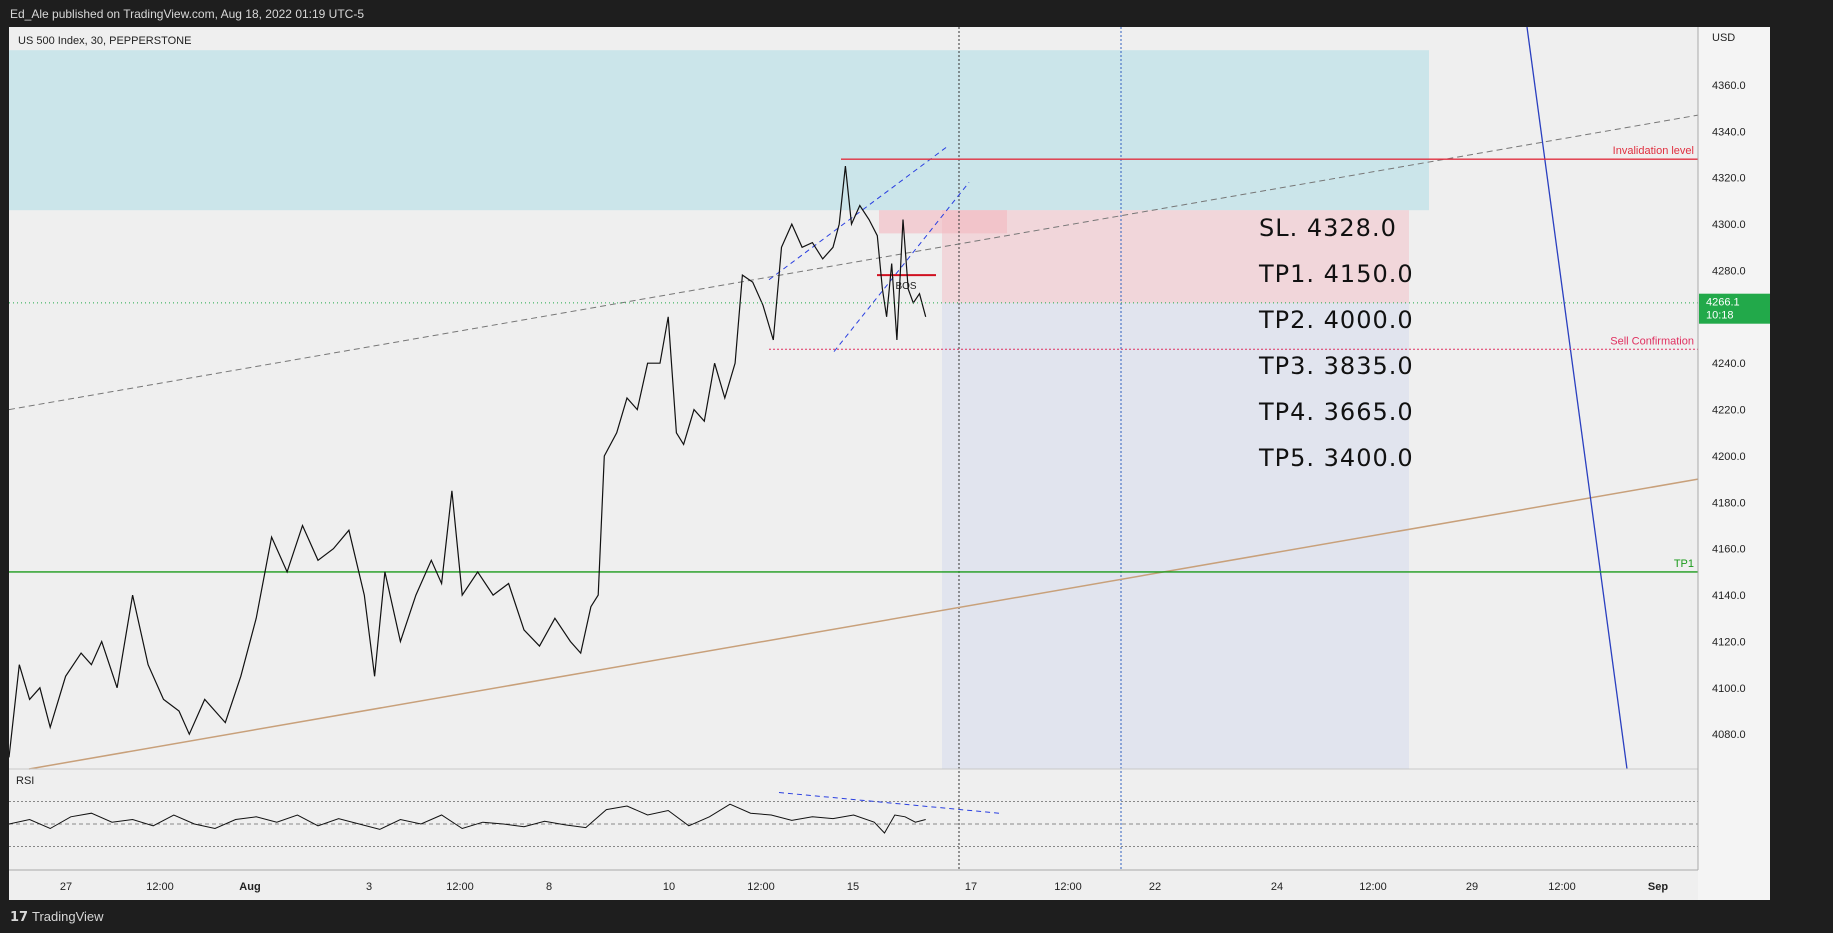  Describe the element at coordinates (905, 286) in the screenshot. I see `bos-label: BOS` at that location.